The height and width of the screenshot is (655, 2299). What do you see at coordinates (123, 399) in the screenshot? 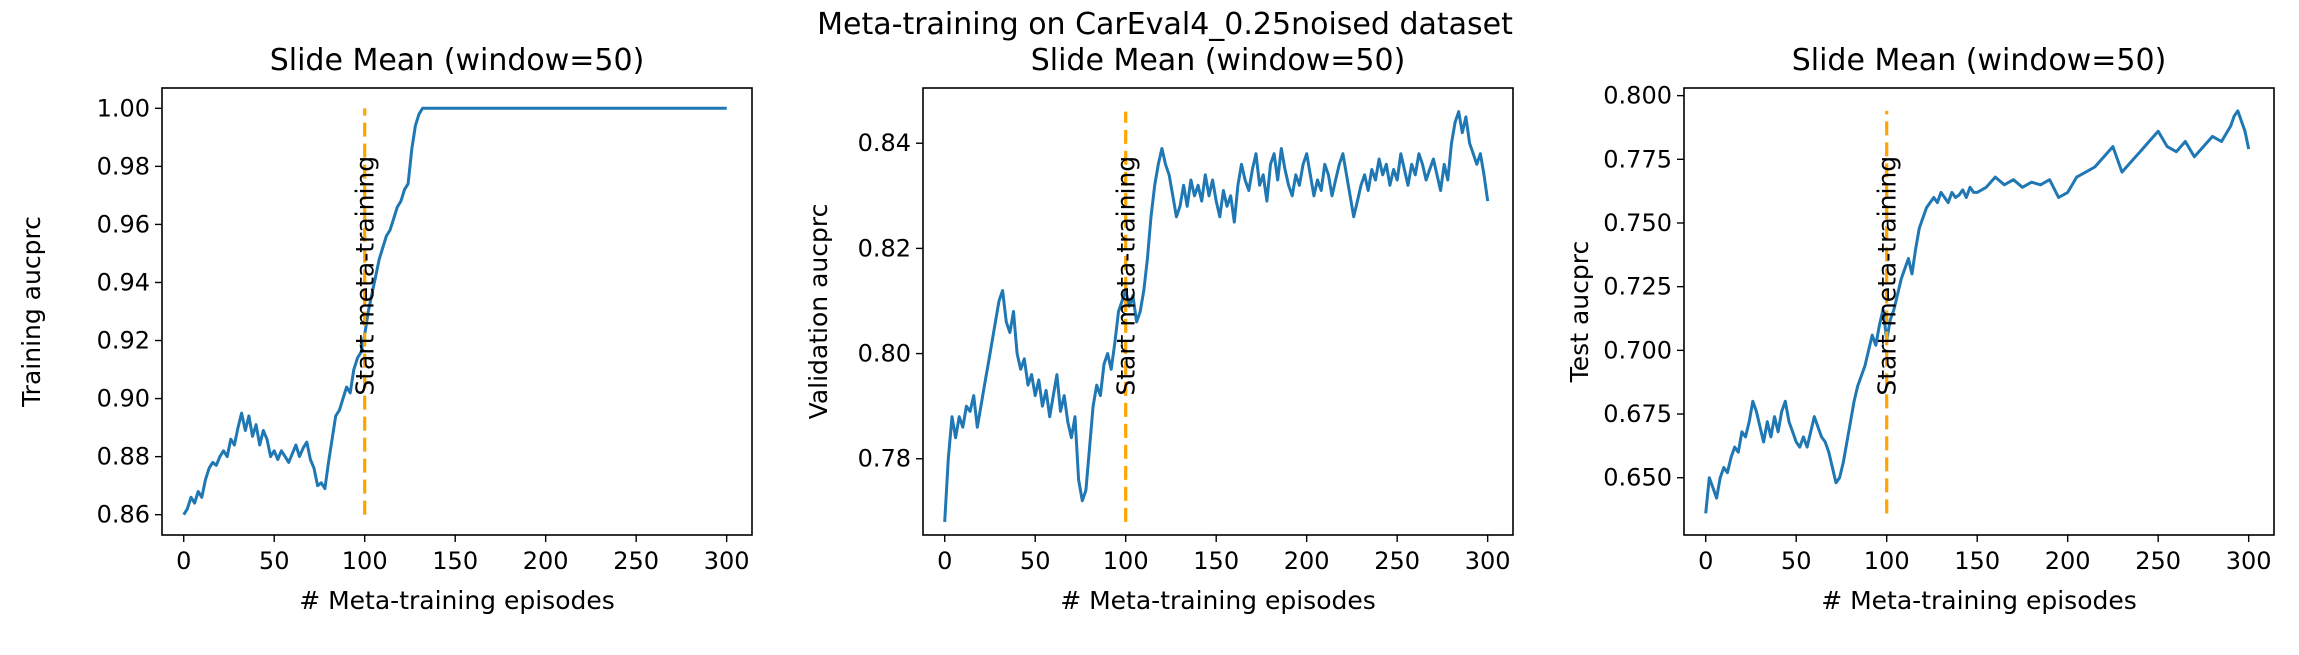
I see `y-tick-label: 0.90` at bounding box center [123, 399].